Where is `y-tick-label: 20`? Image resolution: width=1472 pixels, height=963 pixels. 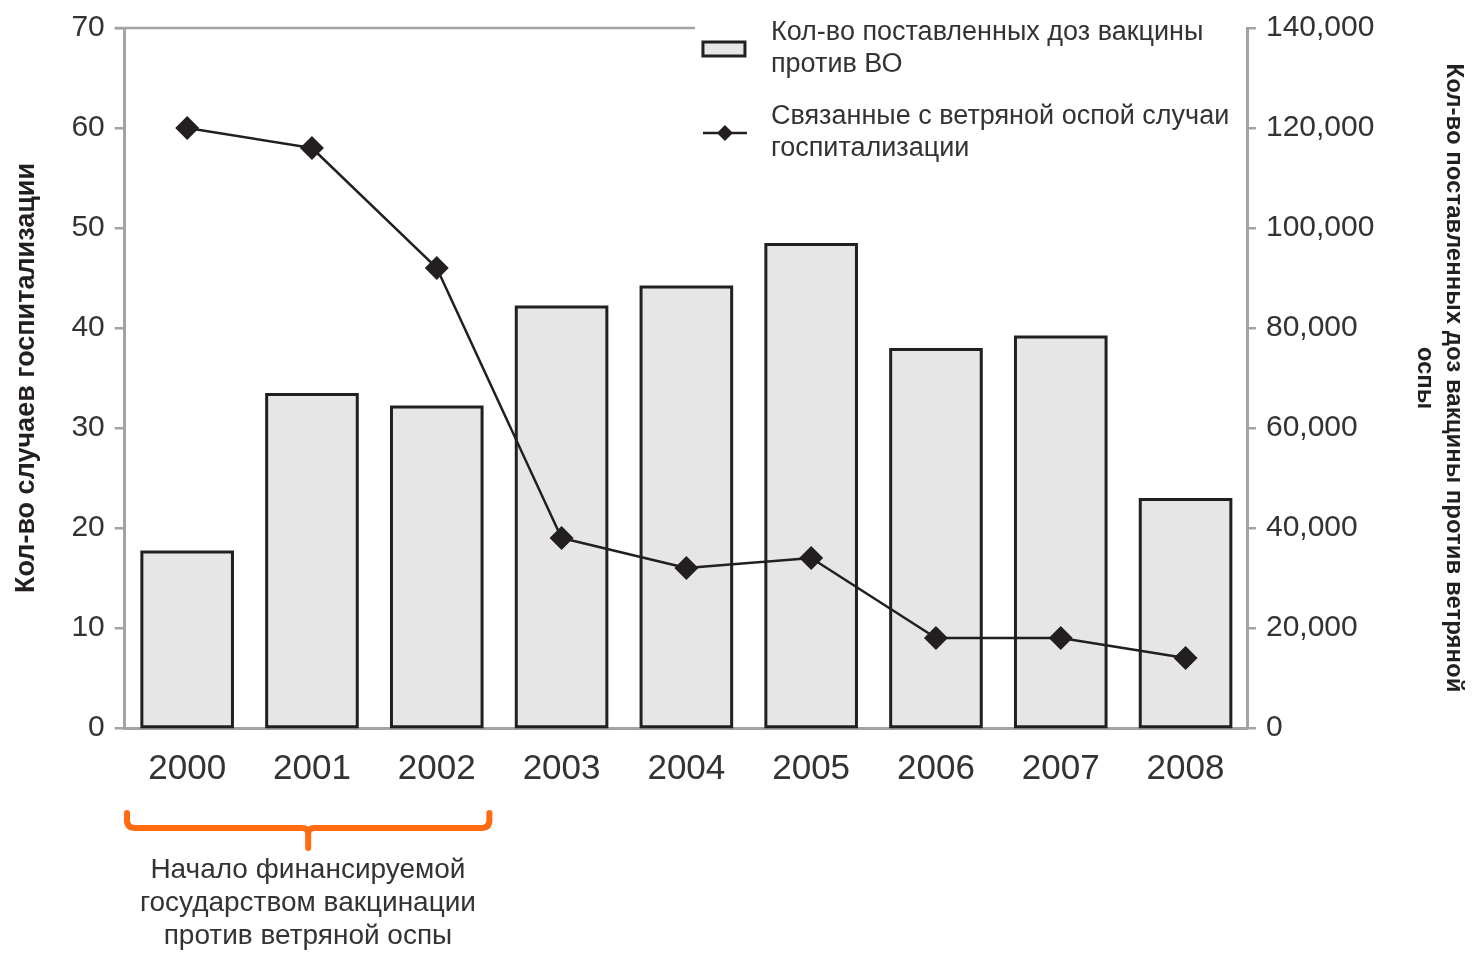 y-tick-label: 20 is located at coordinates (88, 526).